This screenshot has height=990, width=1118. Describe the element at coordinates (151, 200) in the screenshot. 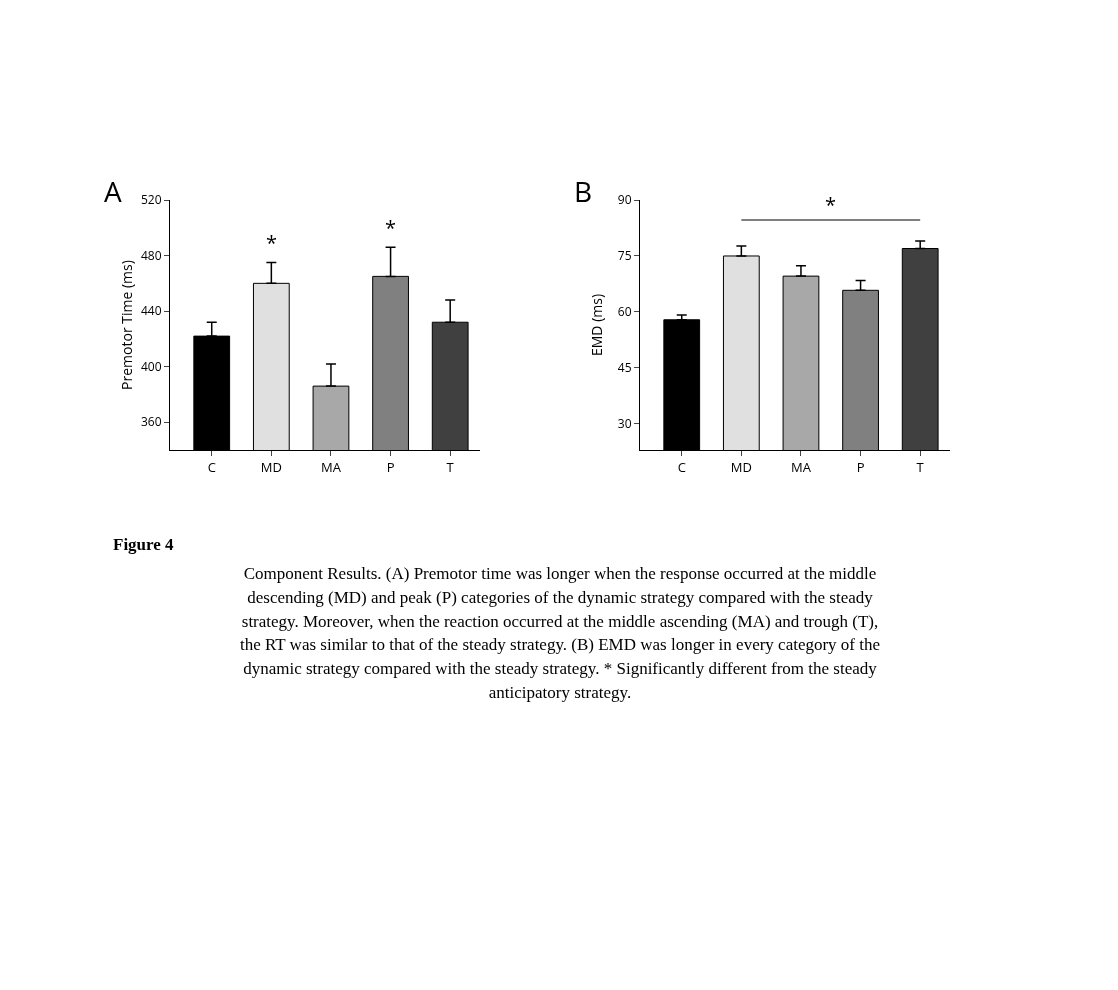

I see `y-tick-label: 520` at that location.